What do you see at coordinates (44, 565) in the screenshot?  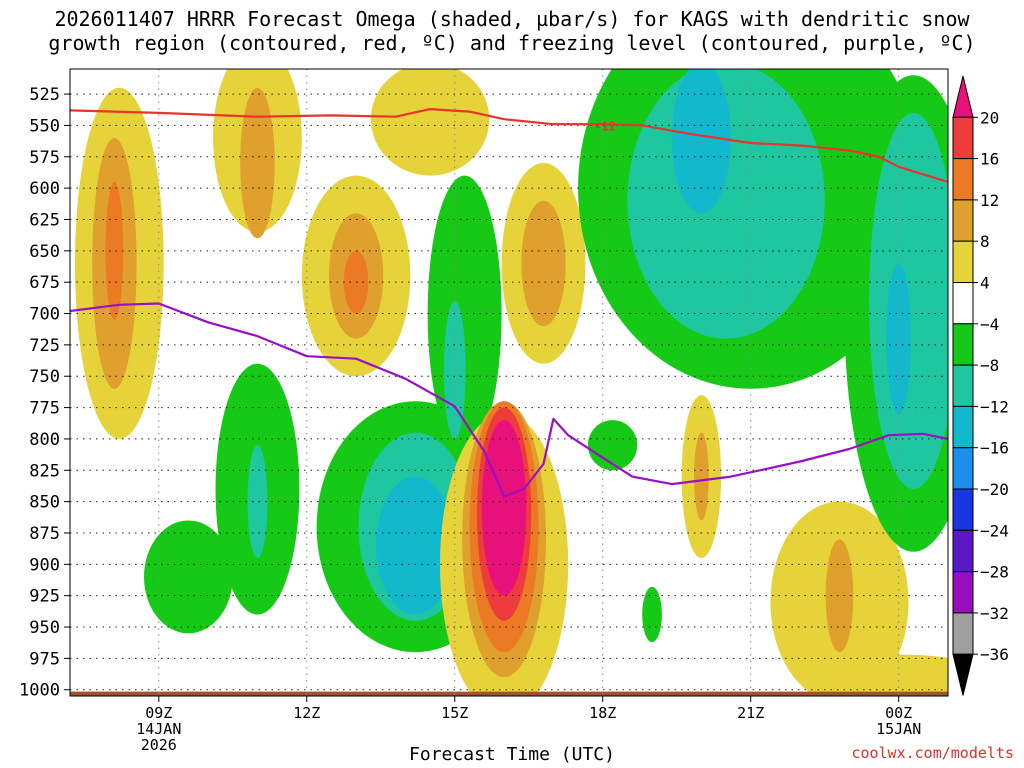 I see `y-tick-label-900: 900` at bounding box center [44, 565].